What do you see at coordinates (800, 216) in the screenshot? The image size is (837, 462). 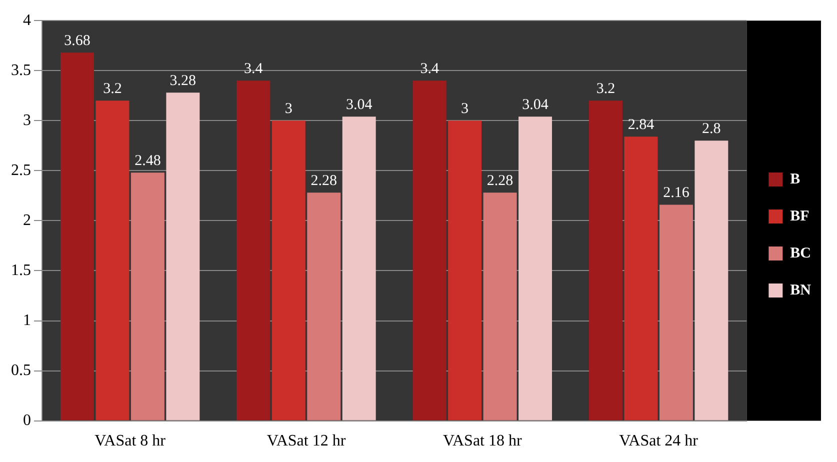 I see `legend-label: BF` at bounding box center [800, 216].